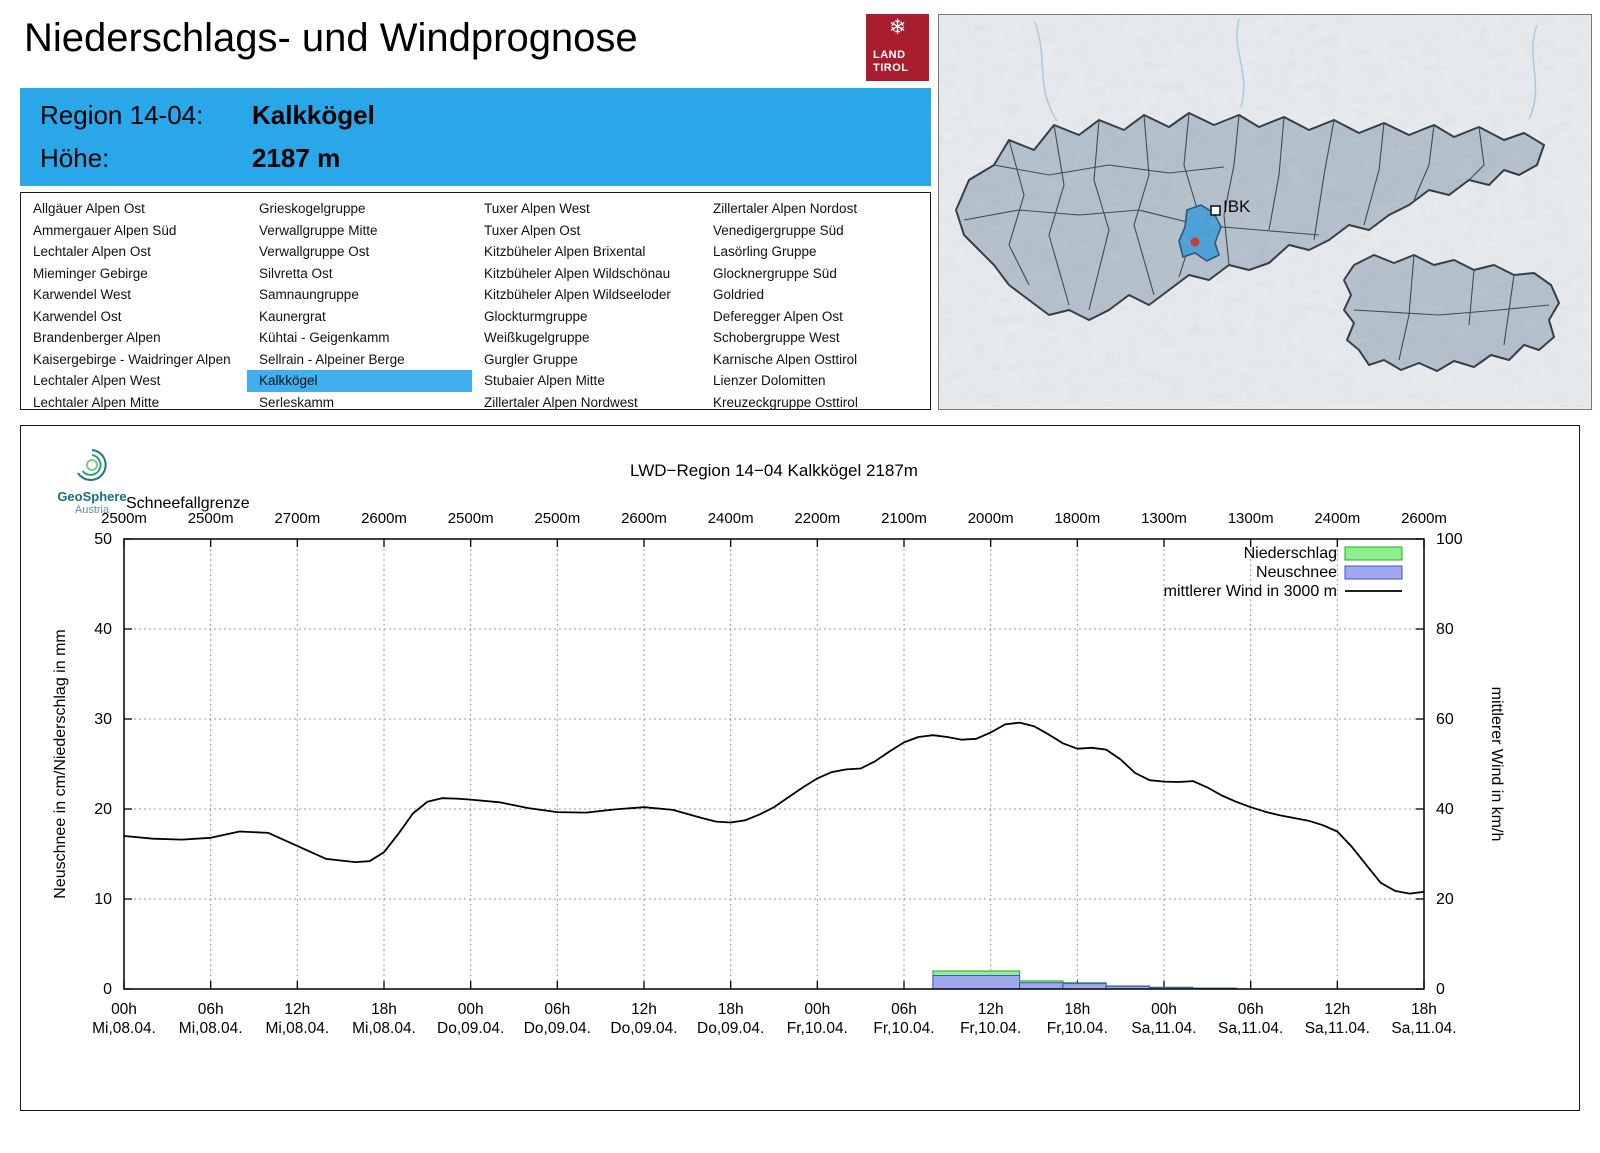 This screenshot has height=1153, width=1600. I want to click on tirol-map-container: IBK, so click(1265, 212).